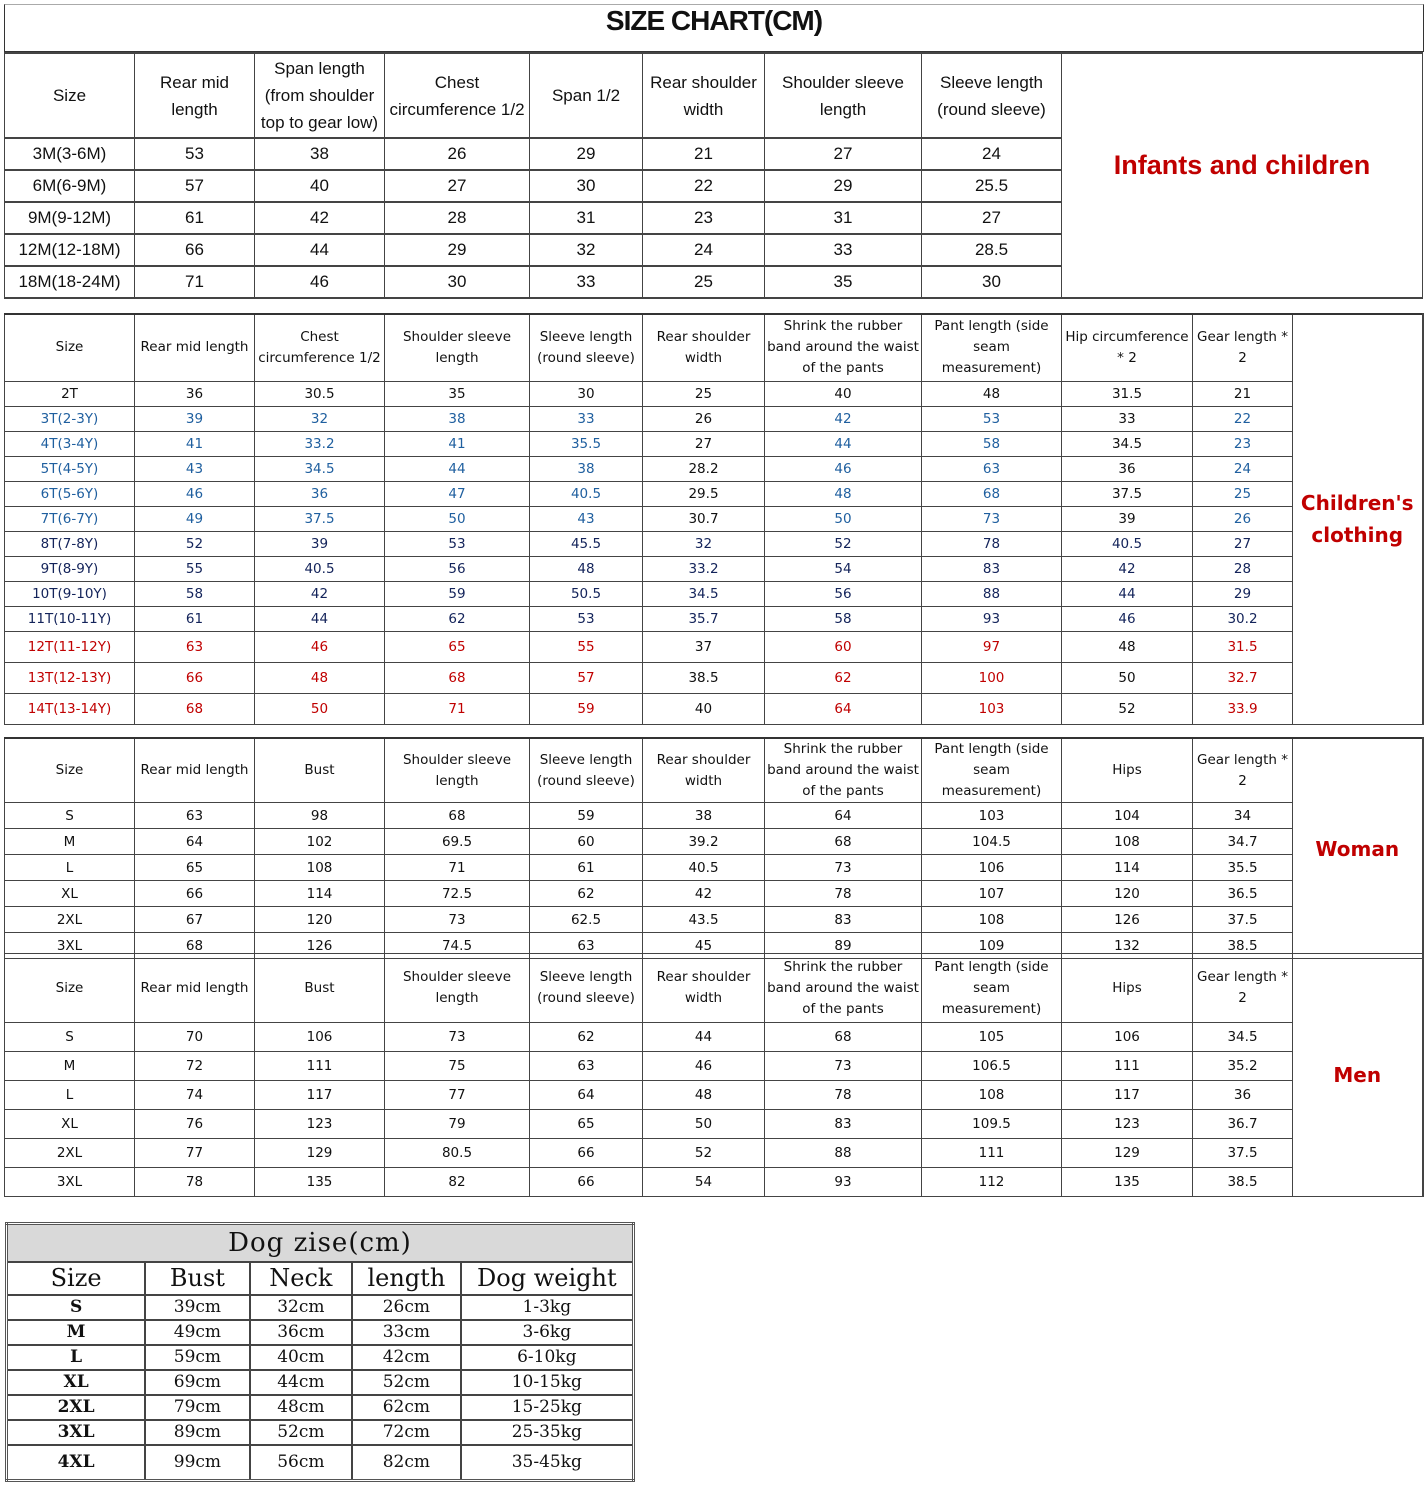  What do you see at coordinates (713, 1066) in the screenshot?
I see `data-row: M 72 111 75 63 46 73 106.5 111 35.2` at bounding box center [713, 1066].